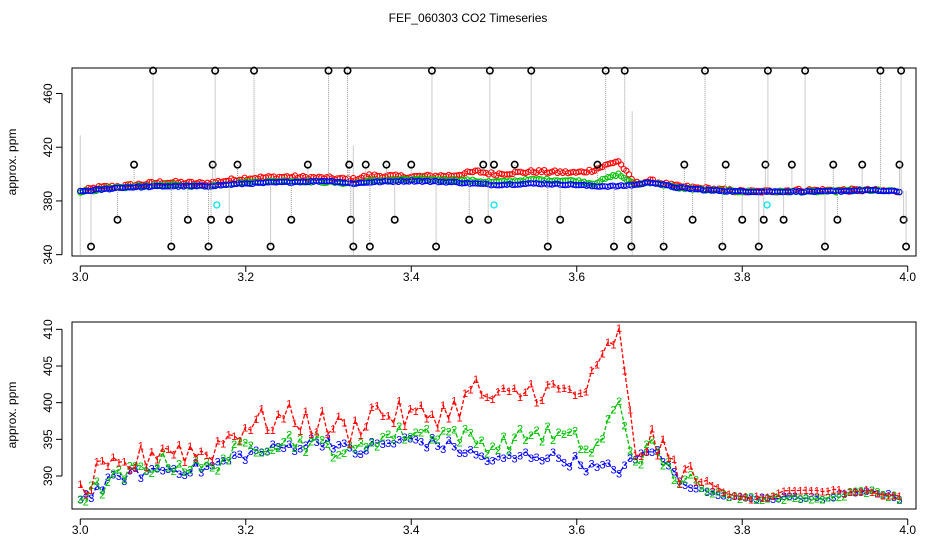  I want to click on bottom-y-axis: 390 395 400 405 410, so click(52, 402).